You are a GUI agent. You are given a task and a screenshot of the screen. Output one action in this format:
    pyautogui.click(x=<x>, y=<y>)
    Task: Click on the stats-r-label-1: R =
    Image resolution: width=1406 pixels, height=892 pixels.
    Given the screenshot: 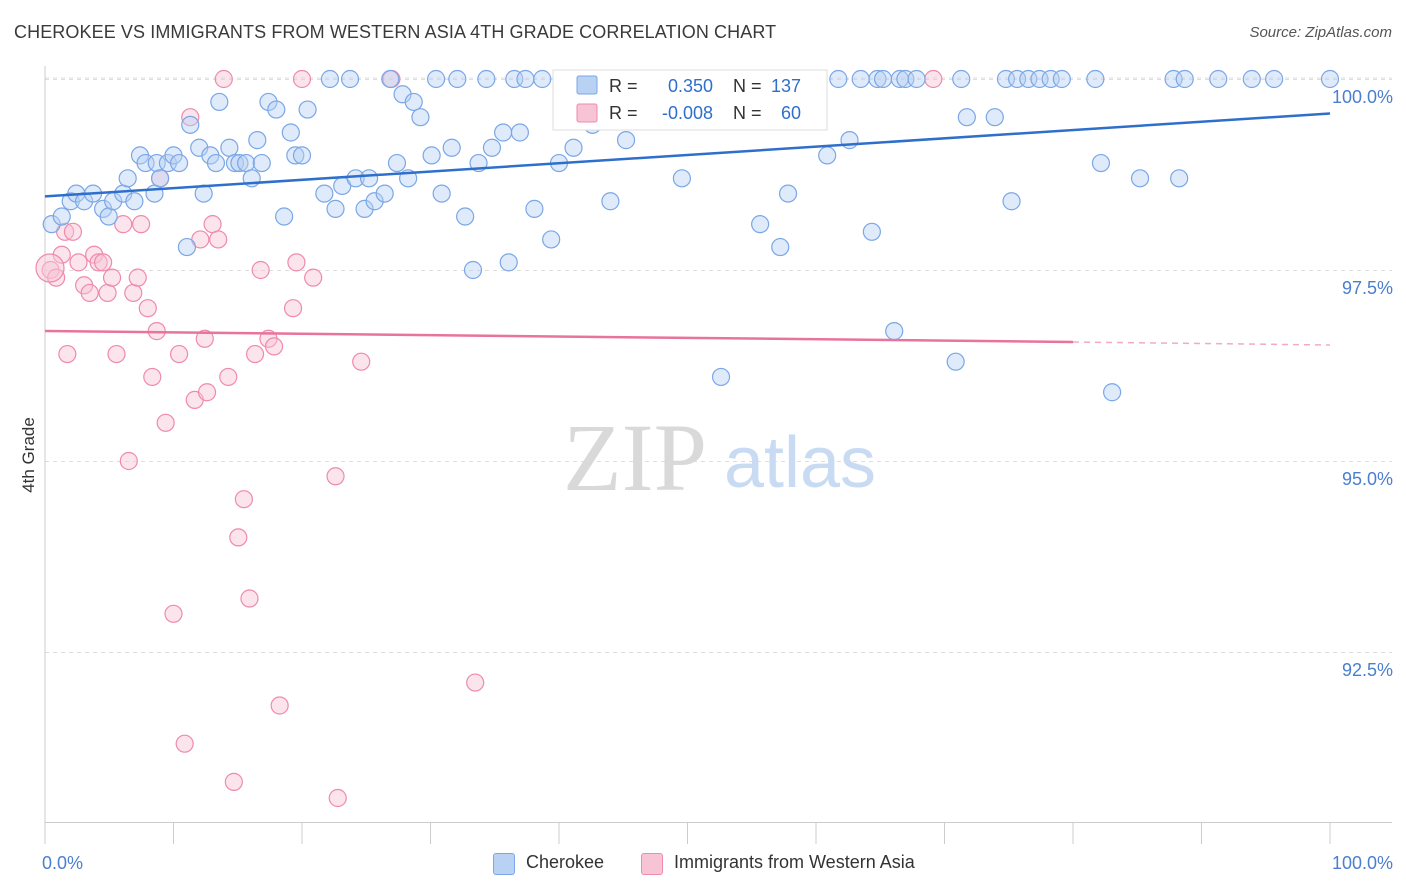 What is the action you would take?
    pyautogui.click(x=623, y=86)
    